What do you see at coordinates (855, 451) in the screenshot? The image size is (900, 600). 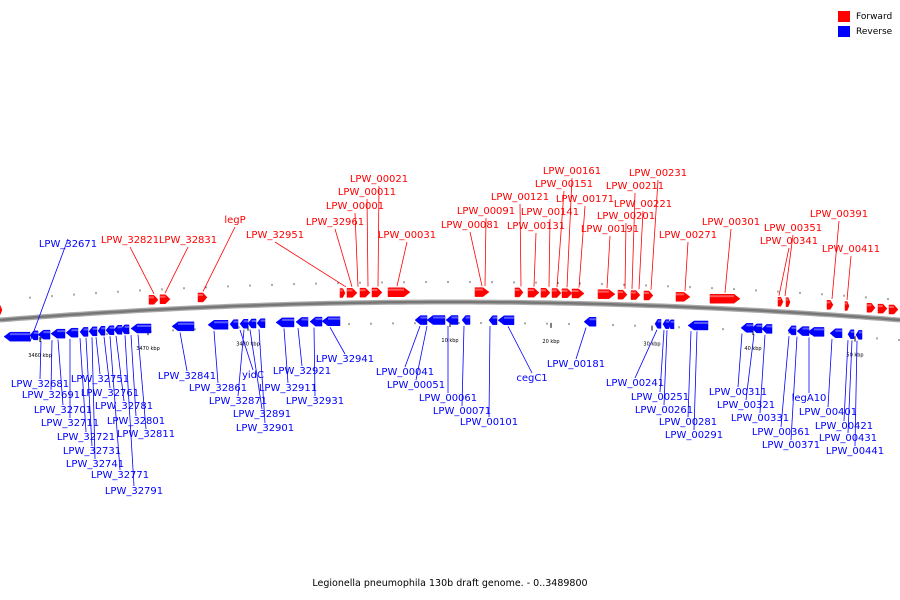 I see `reverse-gene-label: LPW_00441` at bounding box center [855, 451].